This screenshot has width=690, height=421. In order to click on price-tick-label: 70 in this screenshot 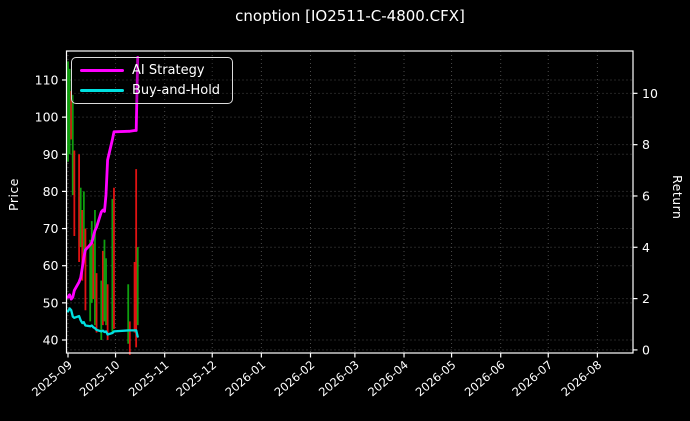, I will do `click(51, 228)`.